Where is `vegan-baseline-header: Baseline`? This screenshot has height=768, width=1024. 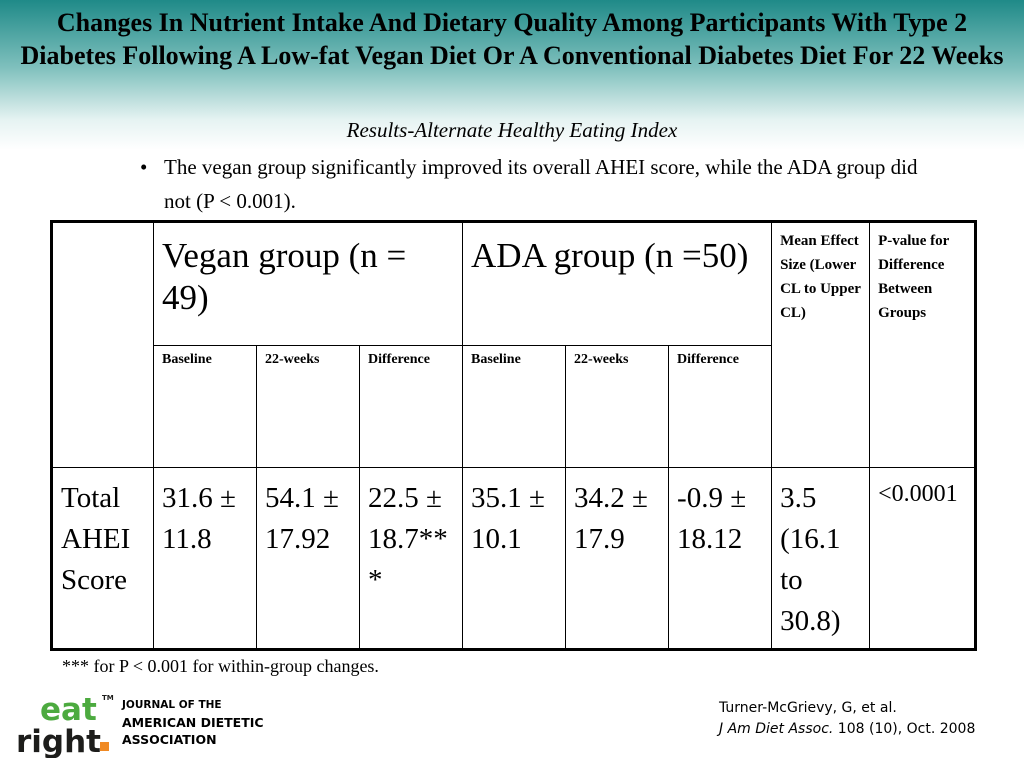 vegan-baseline-header: Baseline is located at coordinates (205, 406).